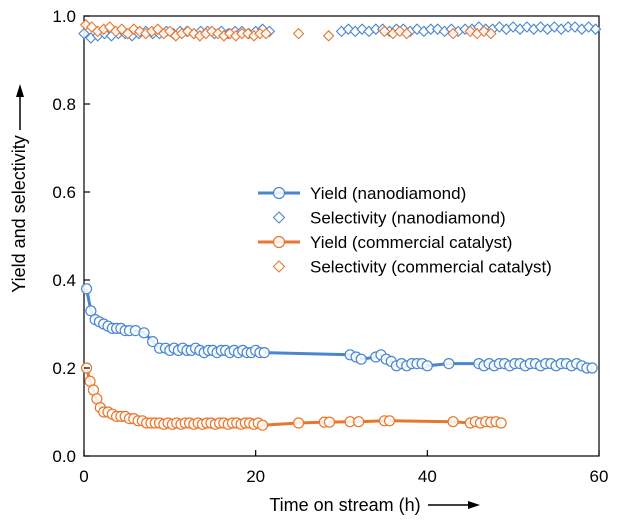 The height and width of the screenshot is (523, 627). Describe the element at coordinates (64, 280) in the screenshot. I see `y-tick-label: 0.4` at that location.